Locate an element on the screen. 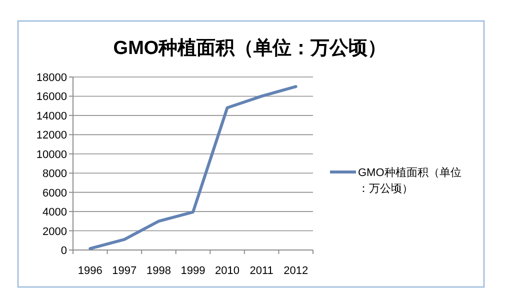 This screenshot has width=514, height=299. y-tick-label: 4000 is located at coordinates (54, 212).